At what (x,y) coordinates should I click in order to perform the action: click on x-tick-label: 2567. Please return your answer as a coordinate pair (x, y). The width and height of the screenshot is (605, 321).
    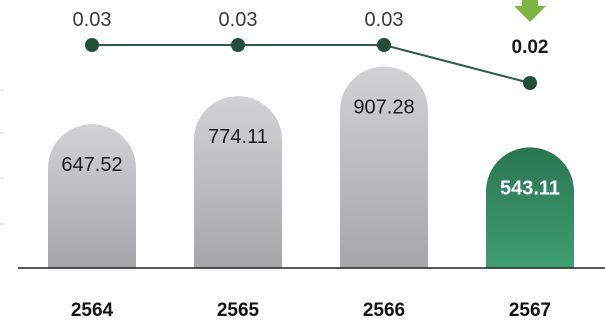
    Looking at the image, I should click on (530, 310).